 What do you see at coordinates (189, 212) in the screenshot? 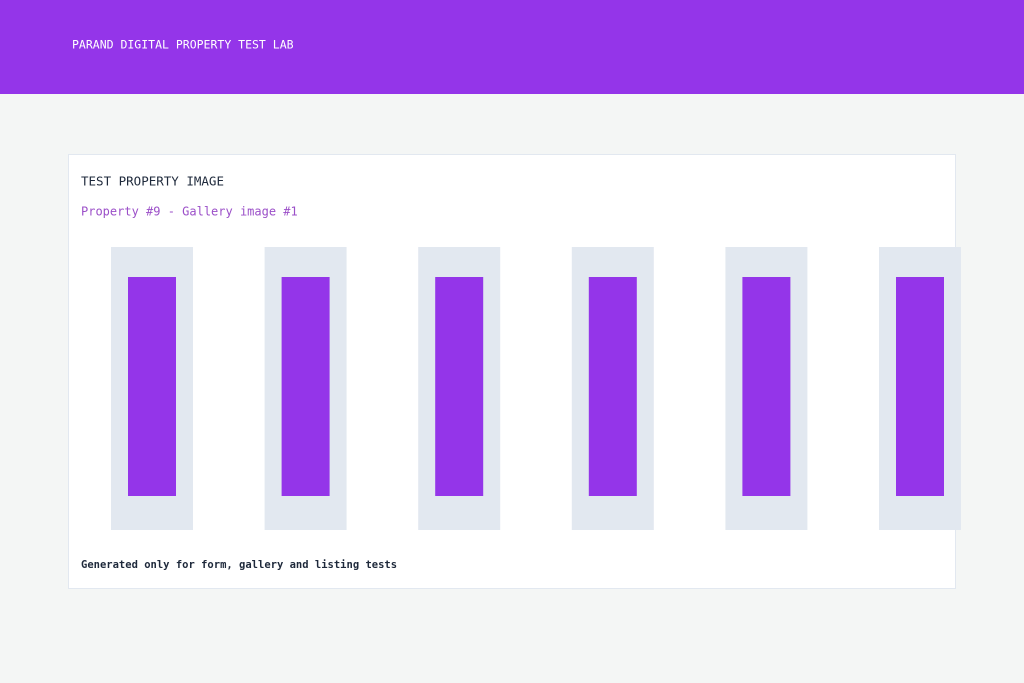
I see `card-subtitle: Property #9 - Gallery image #1` at bounding box center [189, 212].